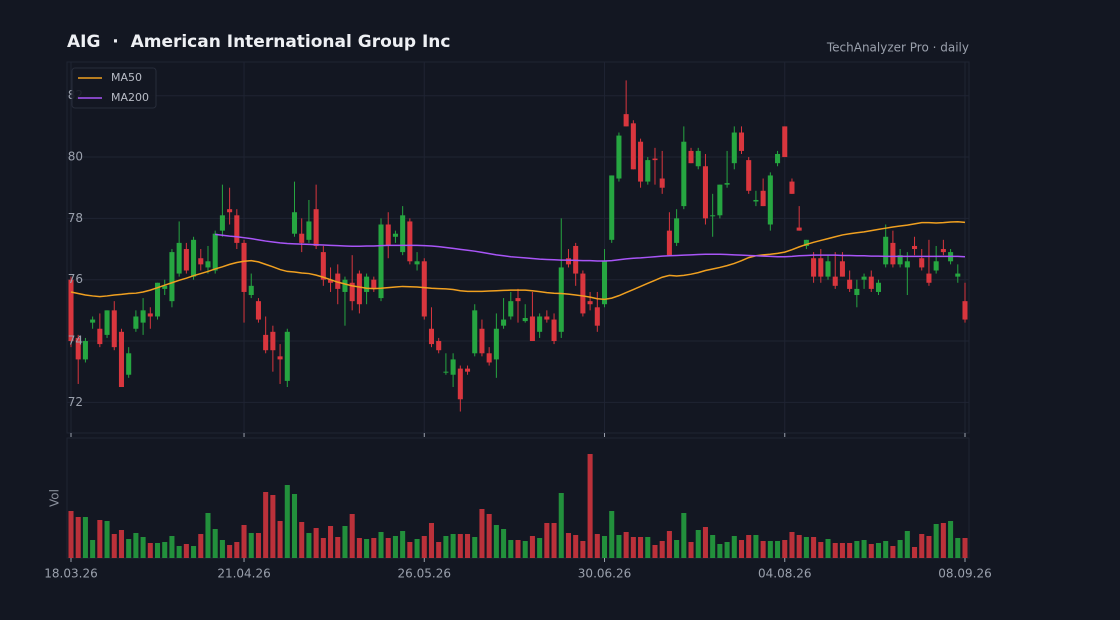 The image size is (1120, 620). Describe the element at coordinates (518, 506) in the screenshot. I see `volume-bars` at that location.